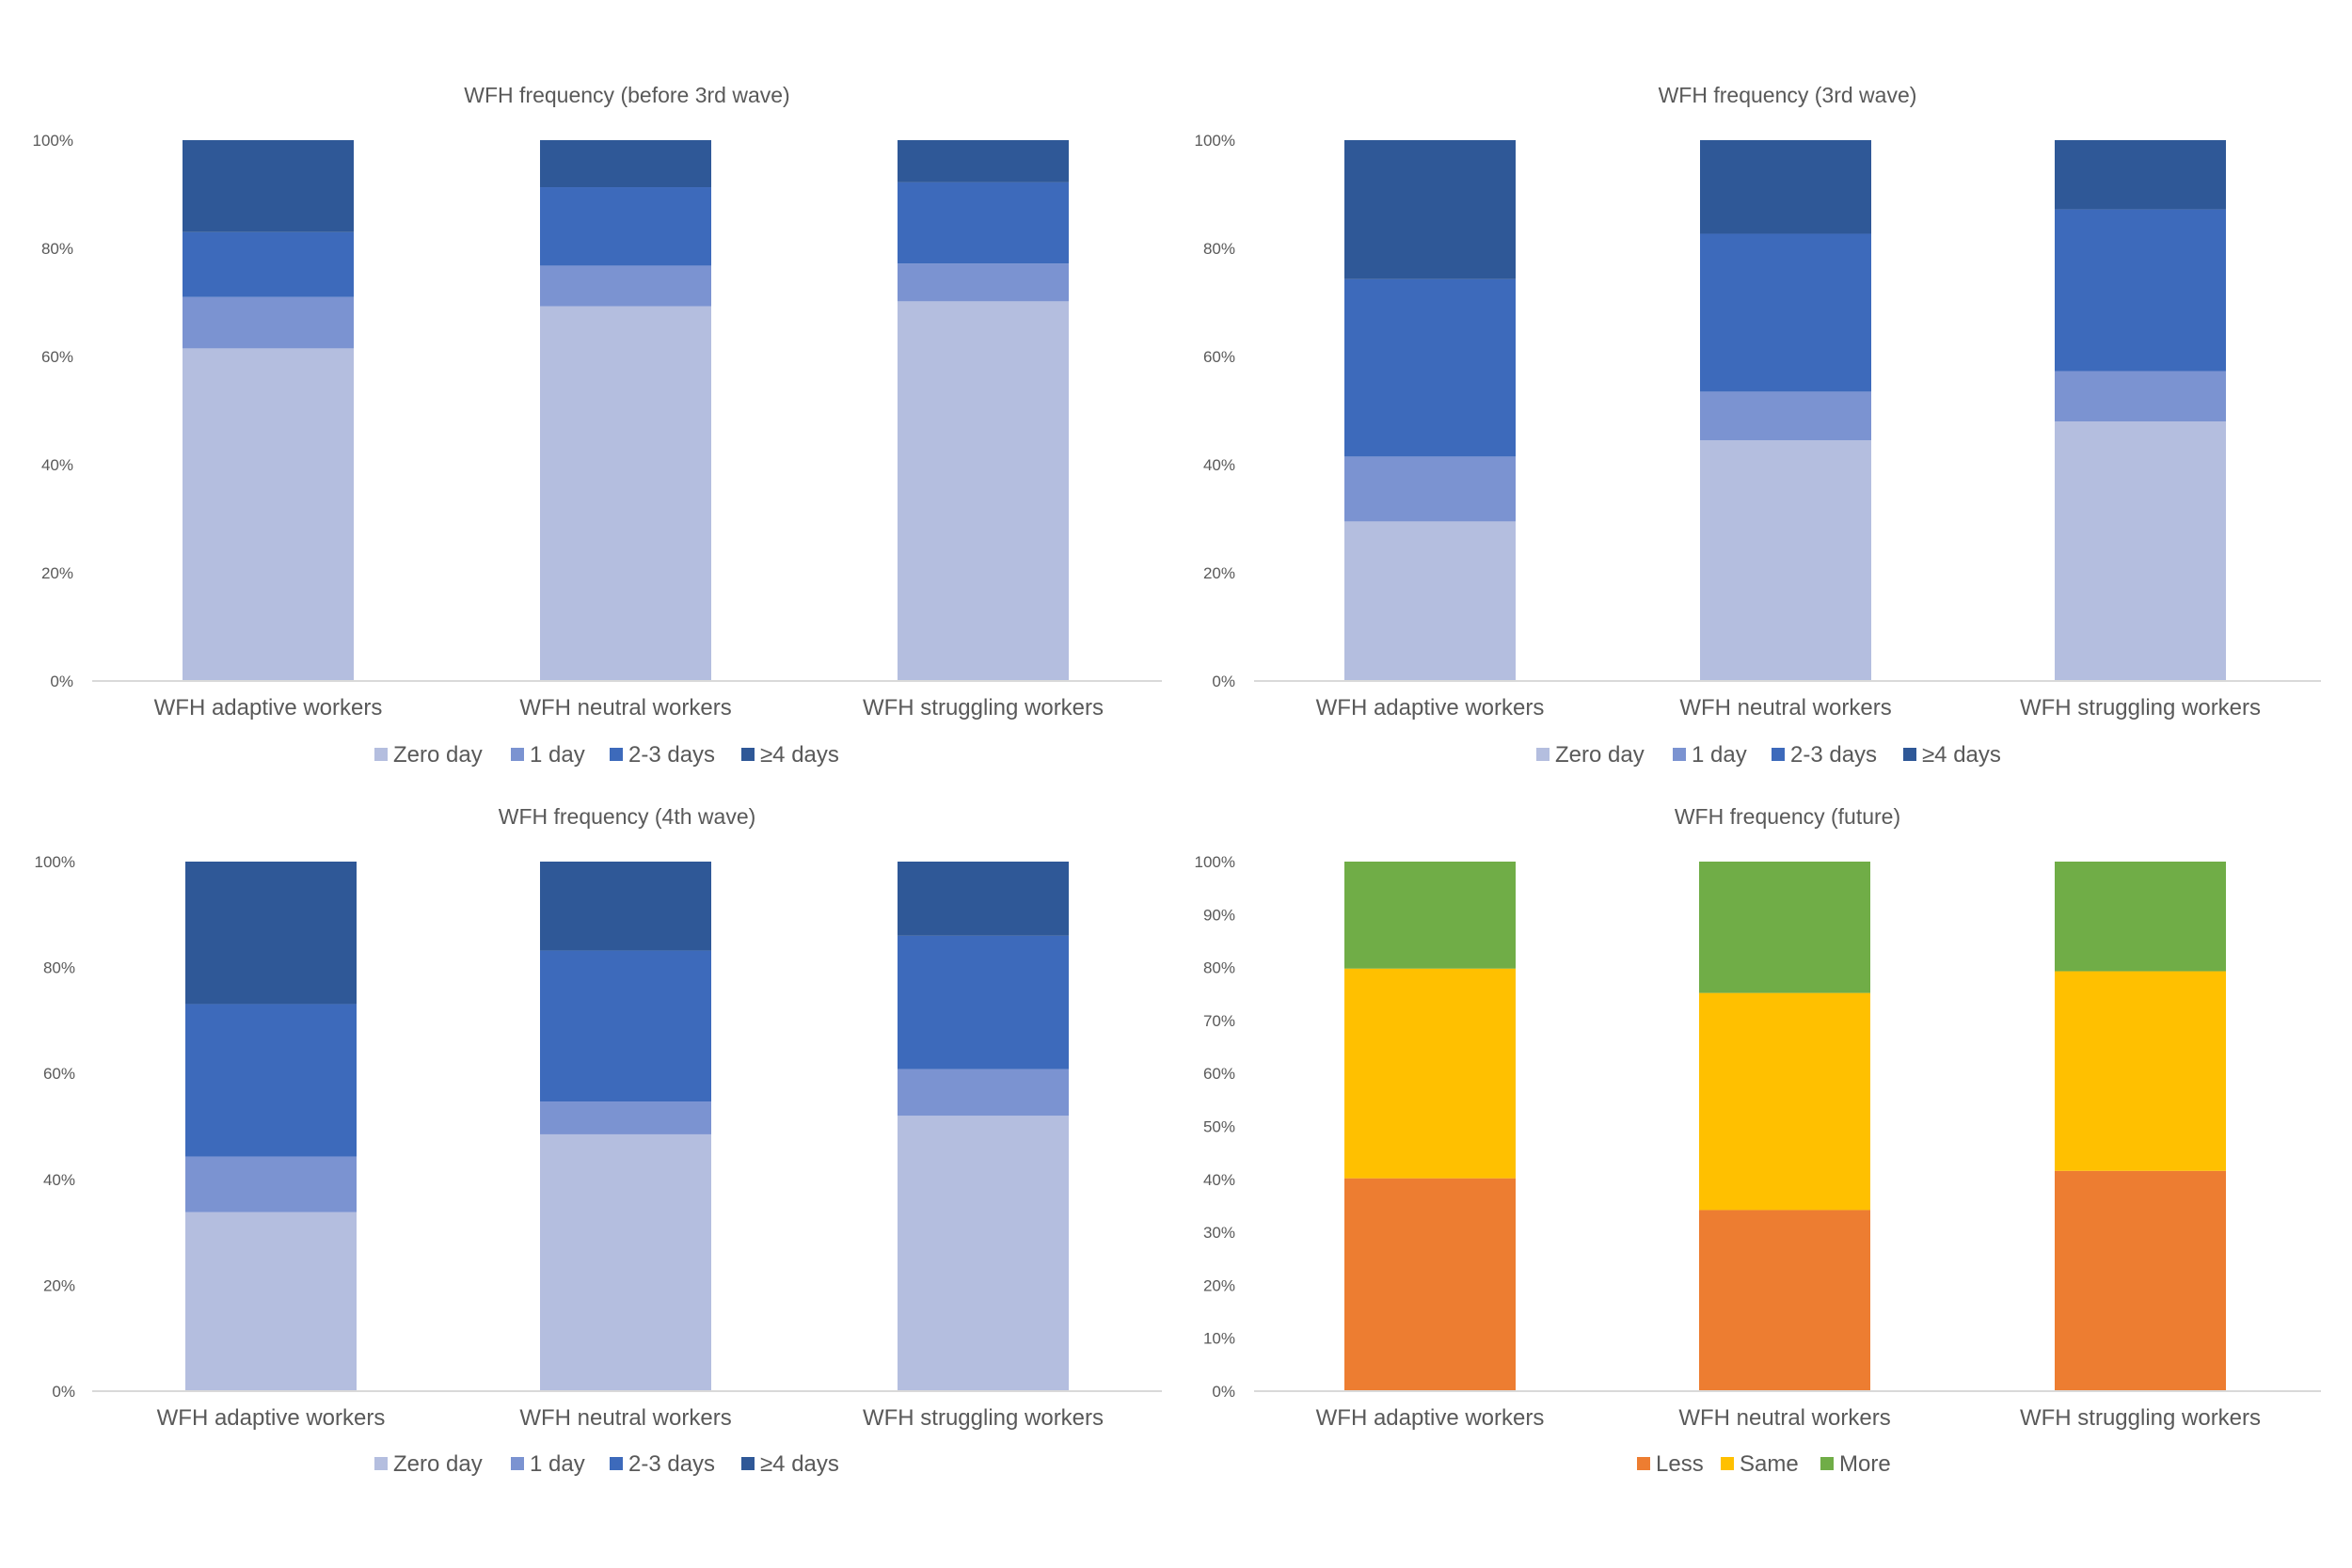  I want to click on legend-label: Less, so click(1680, 1464).